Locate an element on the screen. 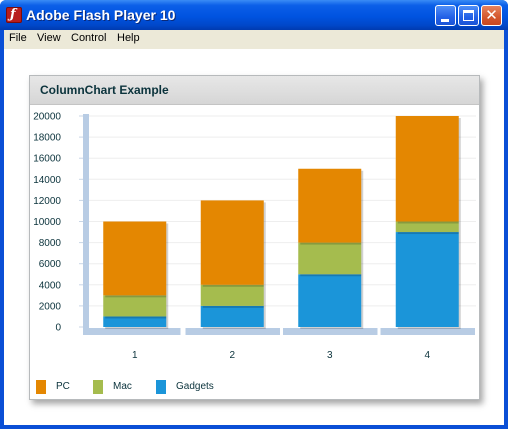 Image resolution: width=508 pixels, height=429 pixels. y-tick-label: 2000 is located at coordinates (50, 306).